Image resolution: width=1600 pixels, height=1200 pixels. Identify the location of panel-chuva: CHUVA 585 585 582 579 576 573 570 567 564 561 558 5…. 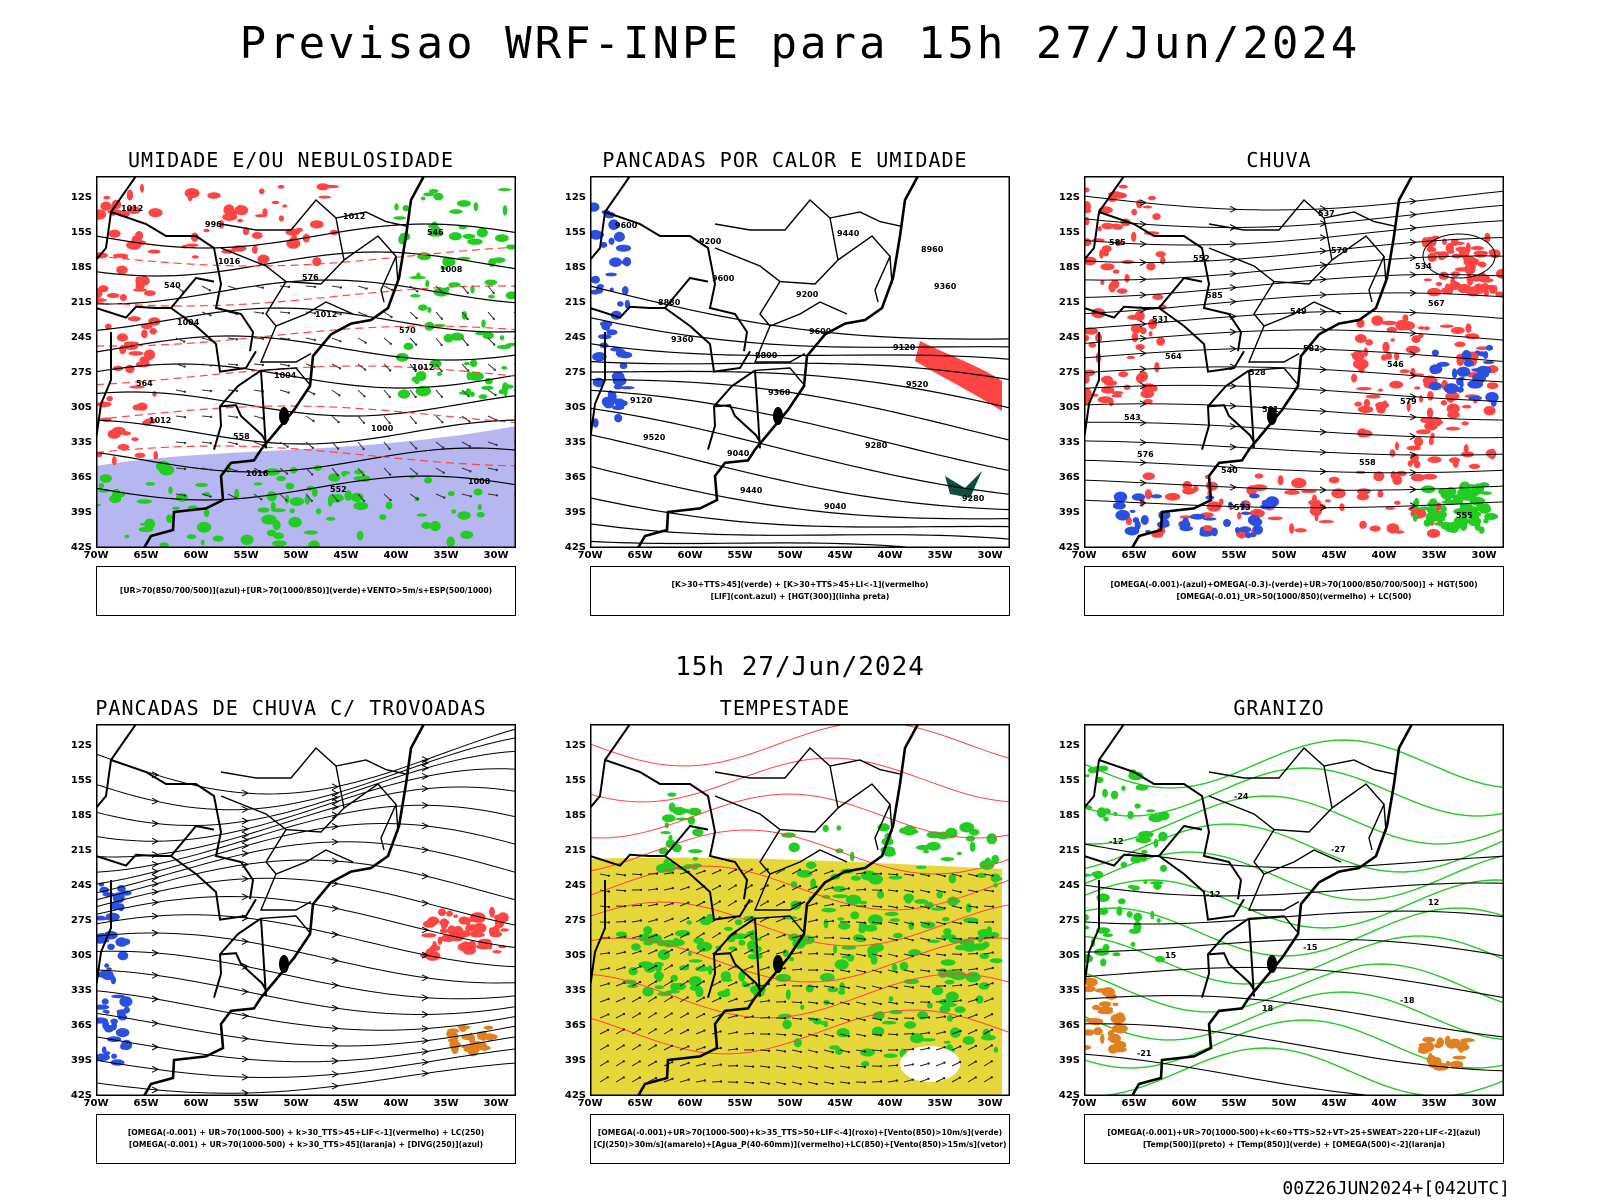
(1279, 383).